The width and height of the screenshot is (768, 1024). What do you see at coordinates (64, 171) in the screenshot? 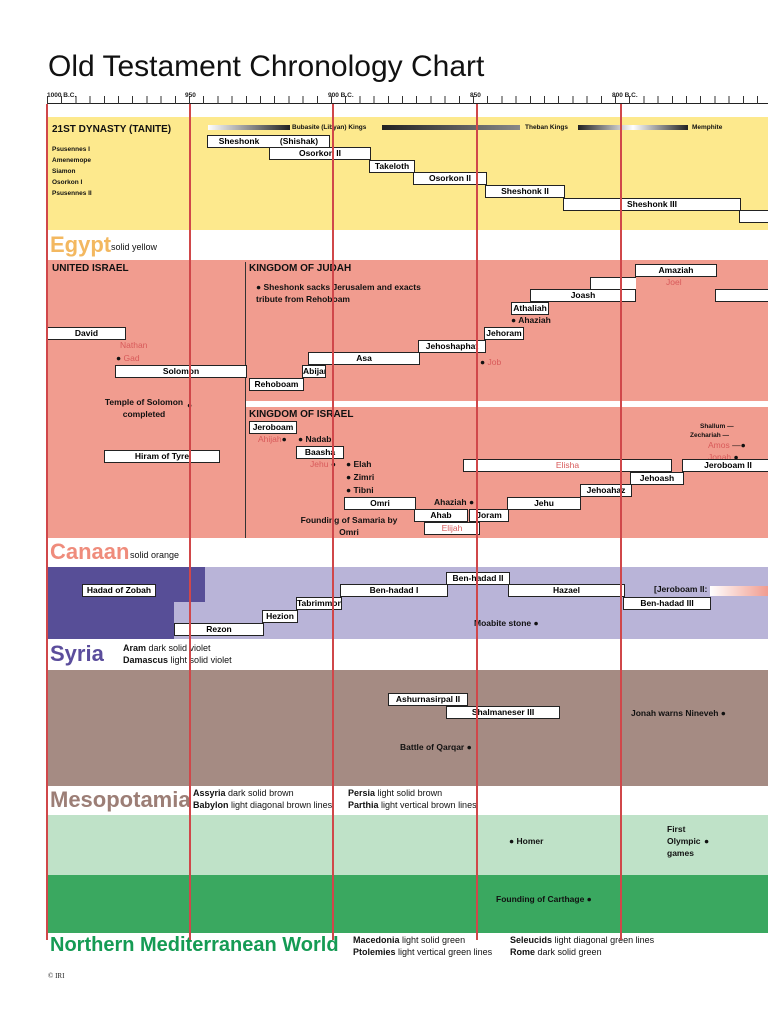
I see `egypt-dynasty-king: Siamon` at bounding box center [64, 171].